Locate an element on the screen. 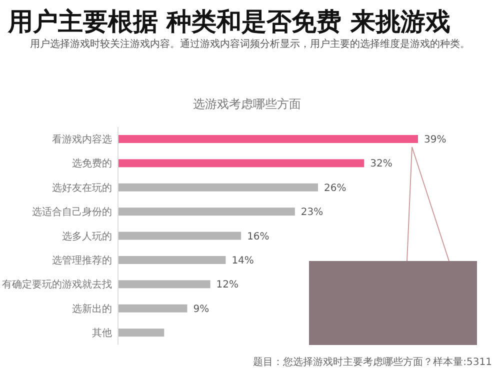 This screenshot has height=371, width=500. data-label: 14% is located at coordinates (243, 261).